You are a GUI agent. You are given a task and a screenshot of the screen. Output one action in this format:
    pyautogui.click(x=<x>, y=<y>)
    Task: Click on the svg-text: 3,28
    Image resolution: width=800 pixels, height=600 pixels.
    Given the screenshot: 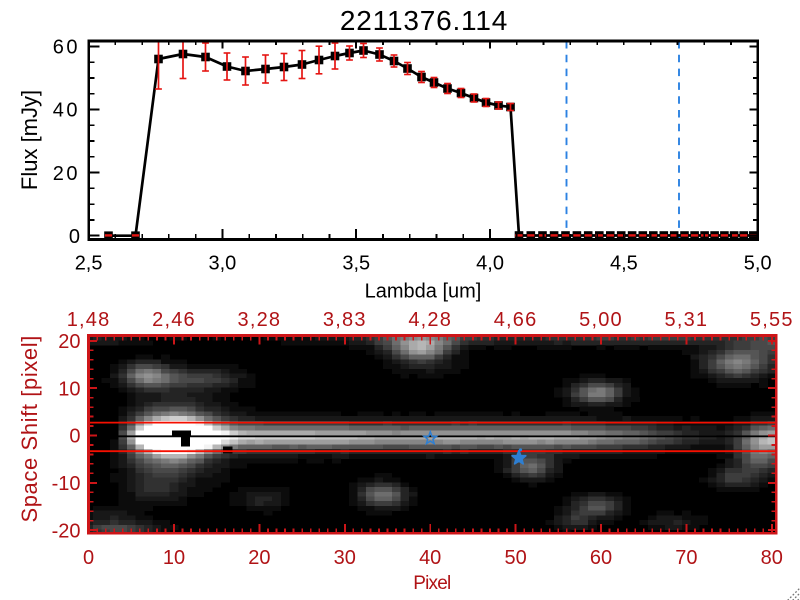 What is the action you would take?
    pyautogui.click(x=260, y=320)
    